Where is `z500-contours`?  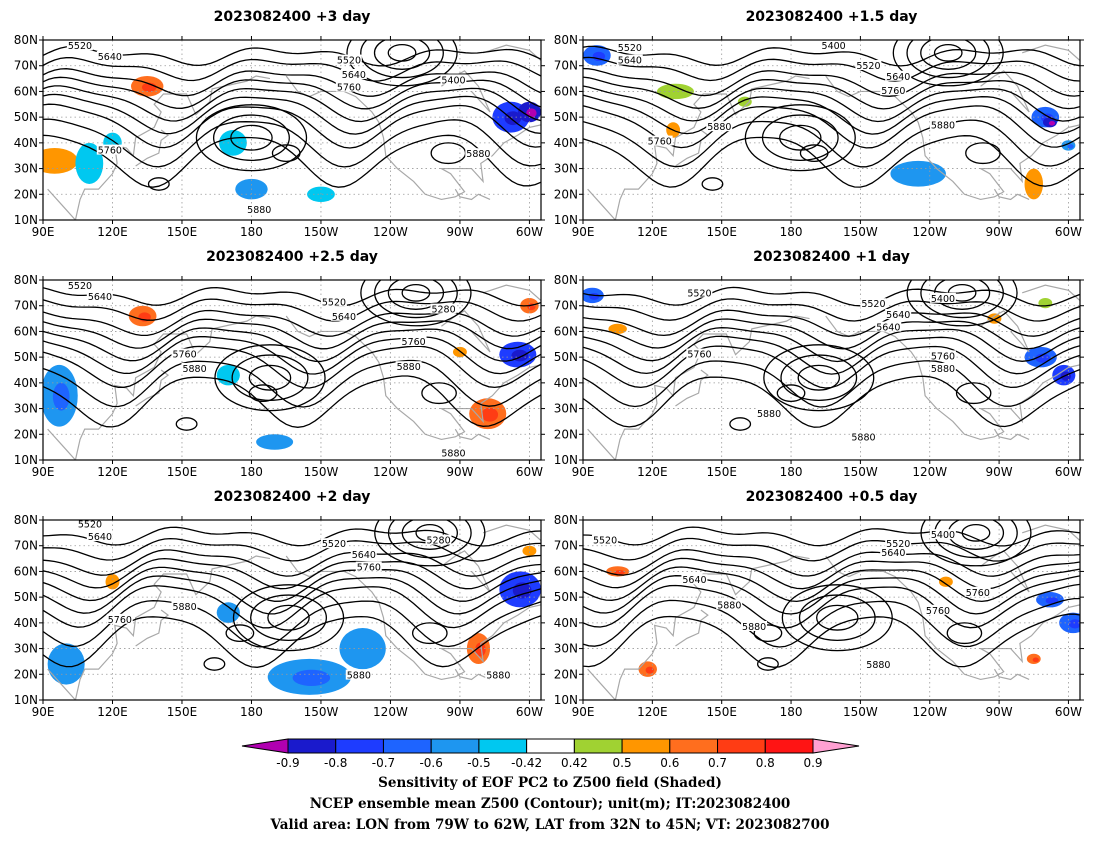 z500-contours is located at coordinates (292, 355).